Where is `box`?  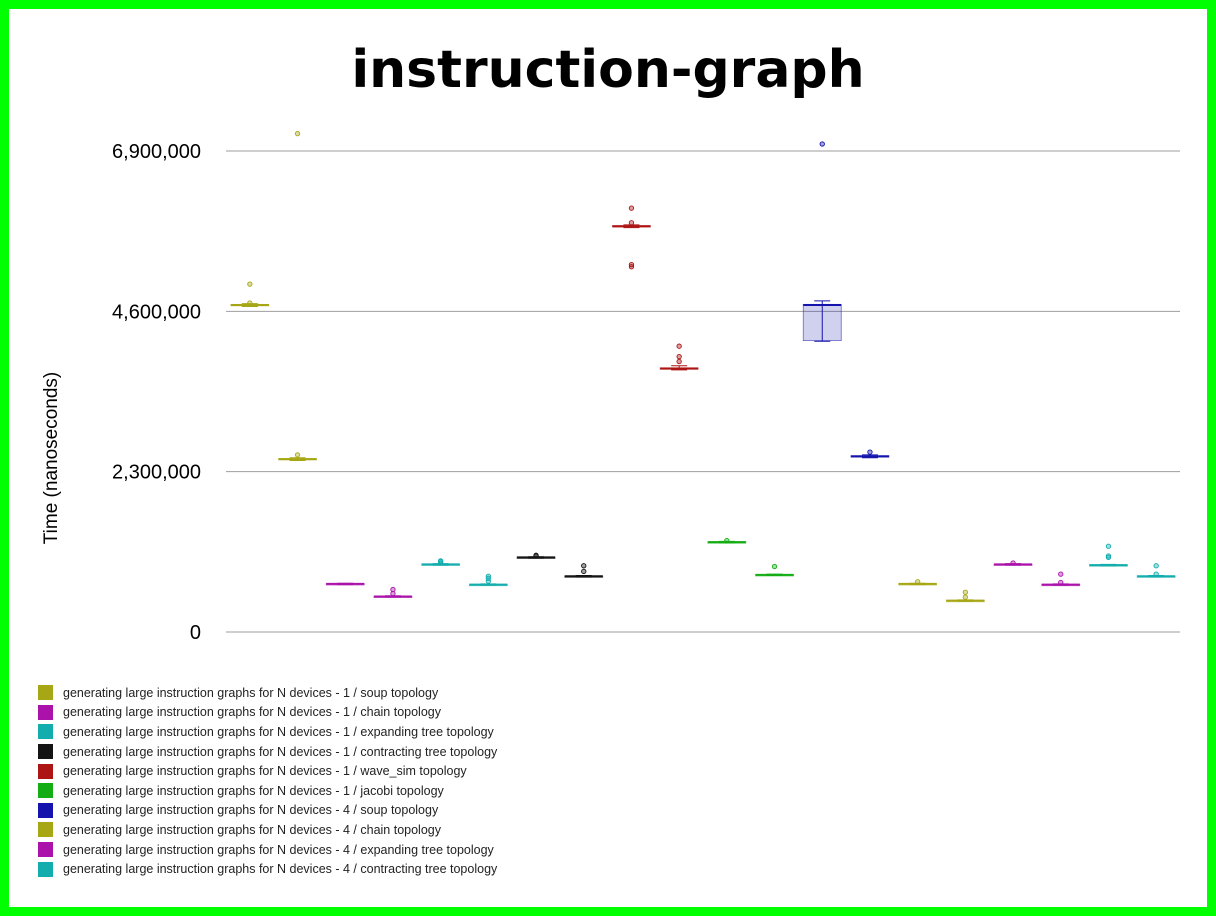
box is located at coordinates (822, 322).